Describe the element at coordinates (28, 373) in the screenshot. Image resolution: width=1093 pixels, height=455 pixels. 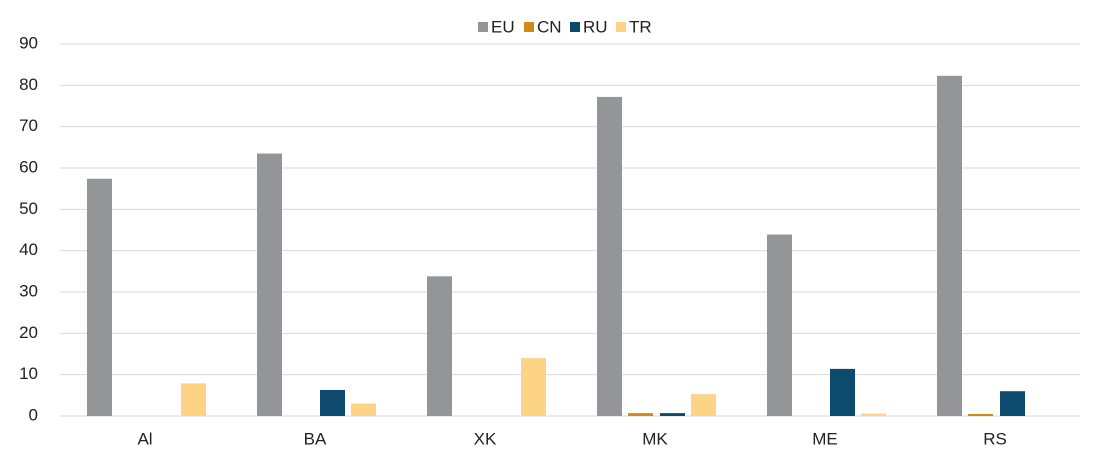
I see `y-tick-label: 10` at that location.